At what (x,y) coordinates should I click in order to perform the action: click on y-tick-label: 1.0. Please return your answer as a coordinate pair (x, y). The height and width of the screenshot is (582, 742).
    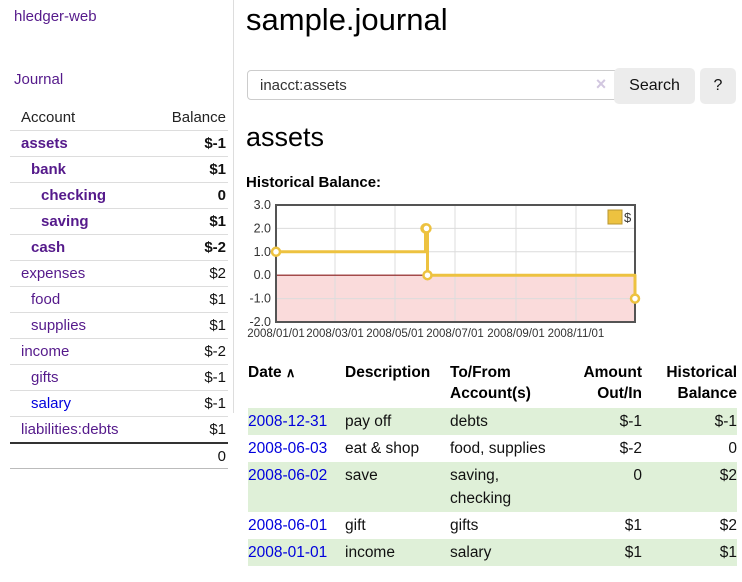
    Looking at the image, I should click on (262, 252).